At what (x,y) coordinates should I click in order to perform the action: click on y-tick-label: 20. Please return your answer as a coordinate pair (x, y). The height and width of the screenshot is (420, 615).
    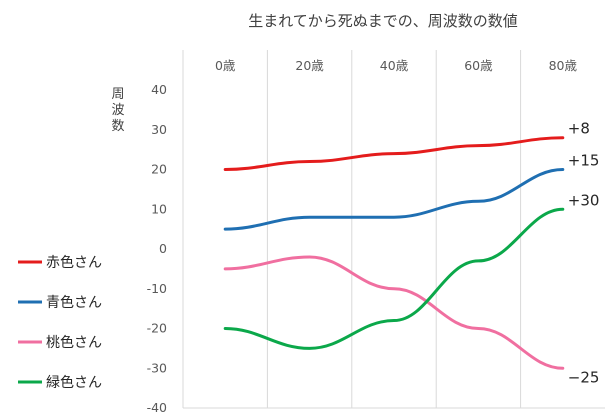
    Looking at the image, I should click on (159, 169).